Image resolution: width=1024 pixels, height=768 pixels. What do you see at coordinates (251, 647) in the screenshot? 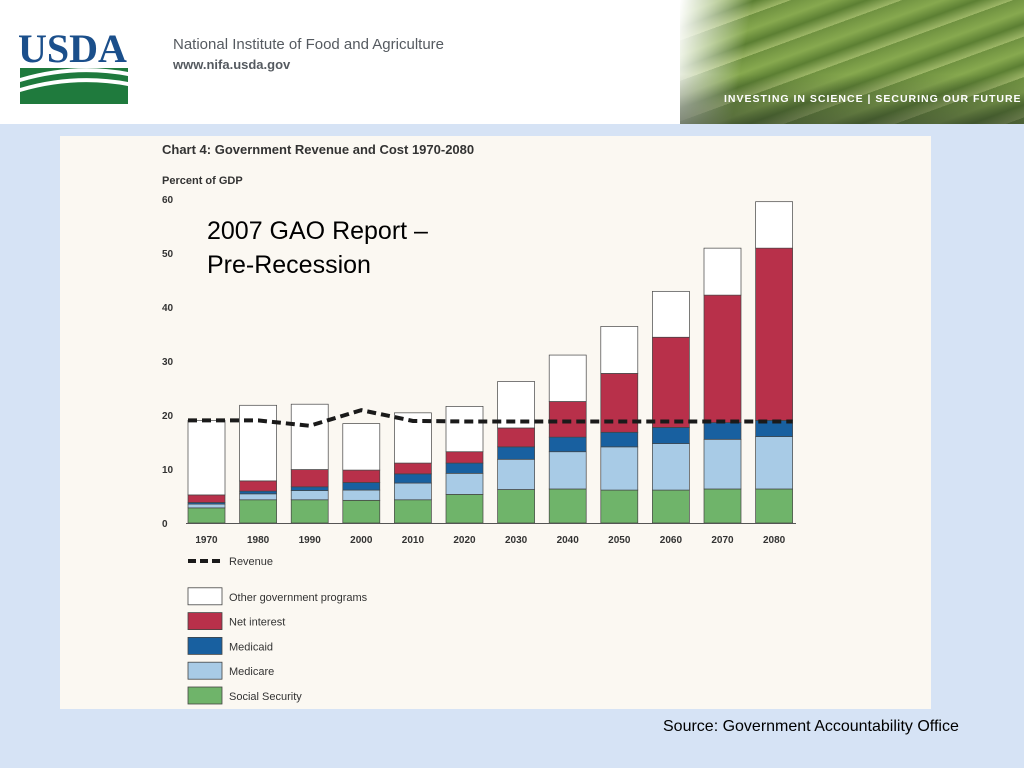
I see `legend-label: Medicaid` at bounding box center [251, 647].